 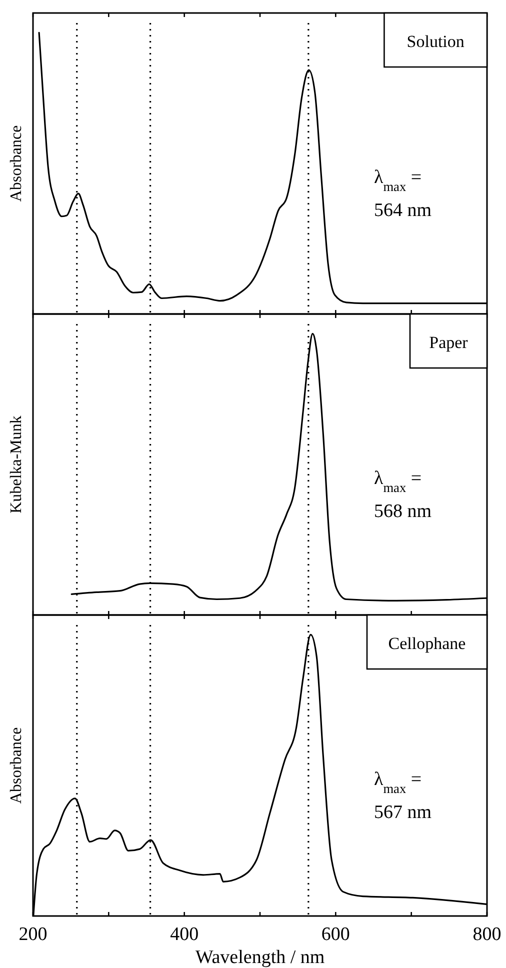 I want to click on chart-title: Cellophane, so click(x=427, y=643).